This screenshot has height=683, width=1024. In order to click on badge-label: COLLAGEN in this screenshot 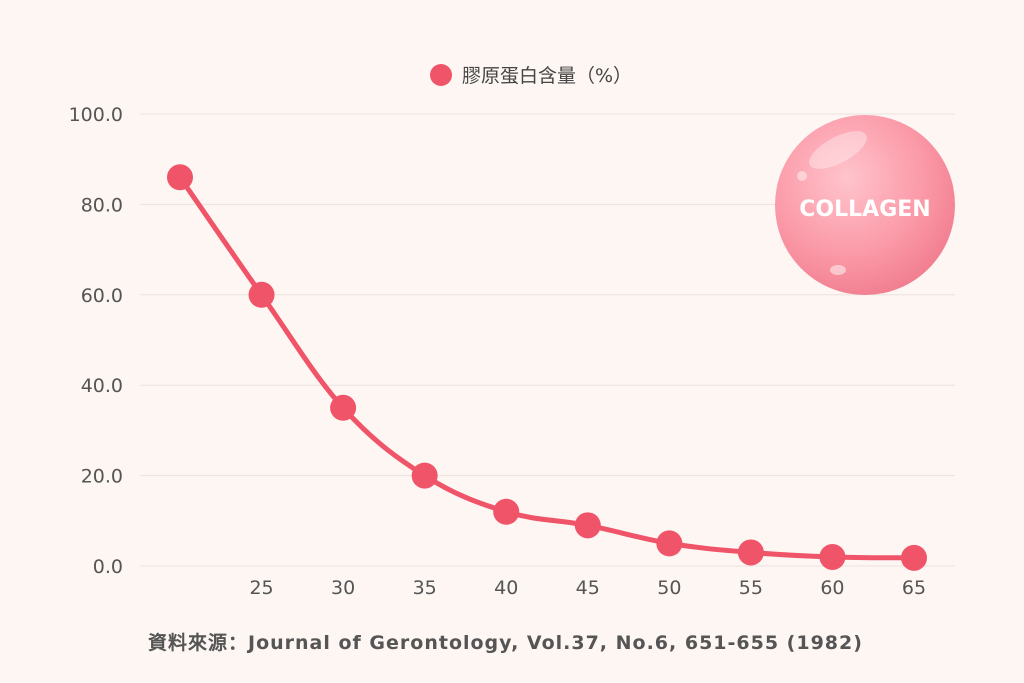, I will do `click(864, 209)`.